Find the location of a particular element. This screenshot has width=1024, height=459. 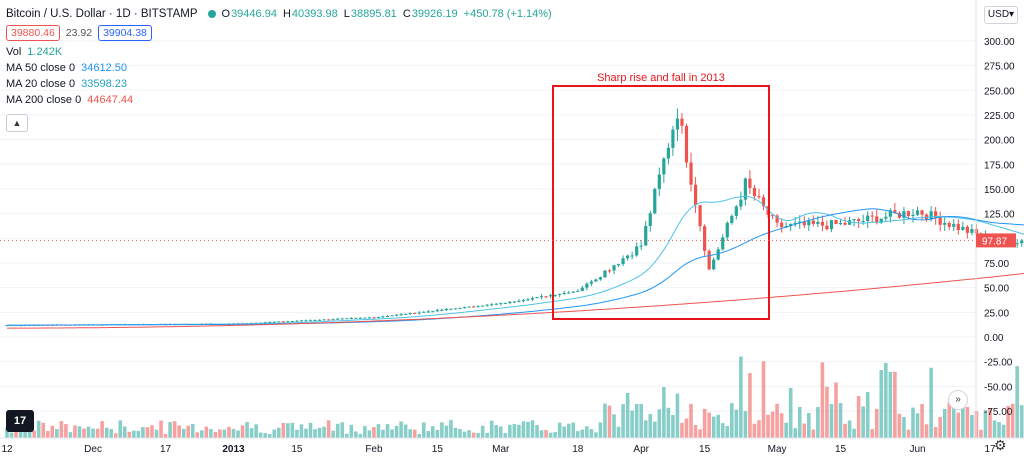

price-tick-label: 250.00 is located at coordinates (999, 91).